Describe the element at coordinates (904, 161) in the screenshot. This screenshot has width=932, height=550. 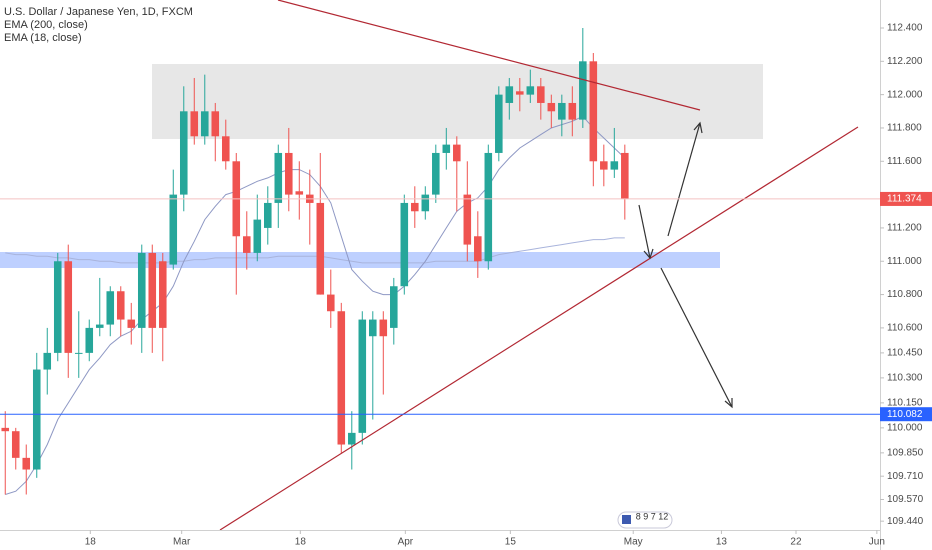
I see `y-tick-label: 111.600` at that location.